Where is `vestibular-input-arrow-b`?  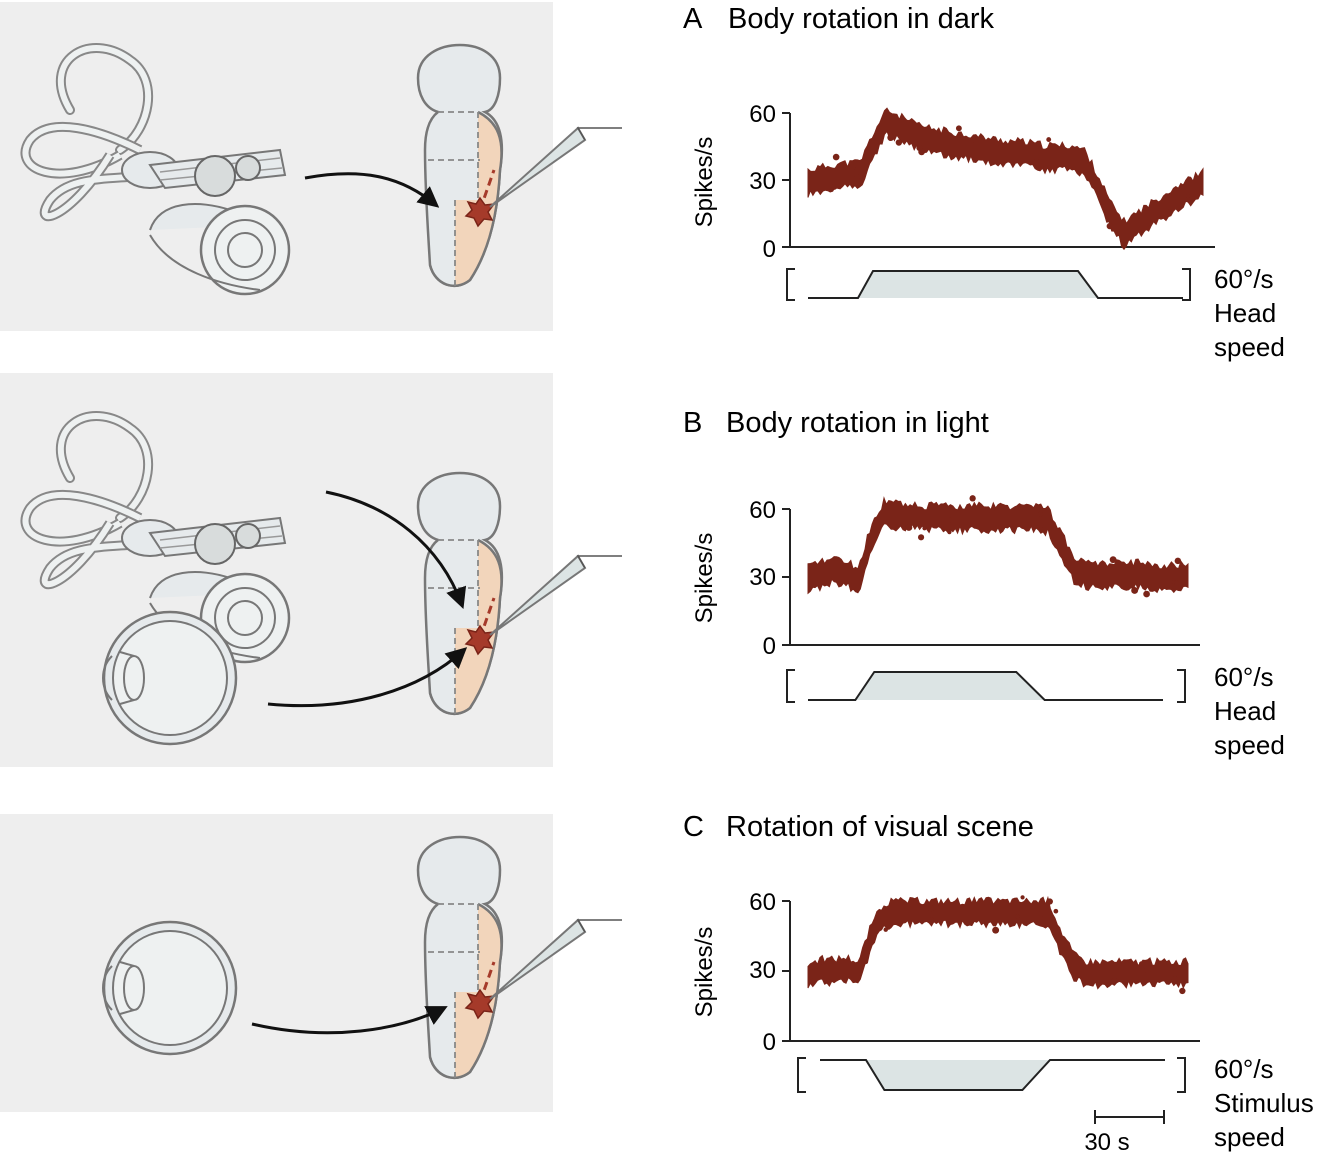
vestibular-input-arrow-b is located at coordinates (396, 549).